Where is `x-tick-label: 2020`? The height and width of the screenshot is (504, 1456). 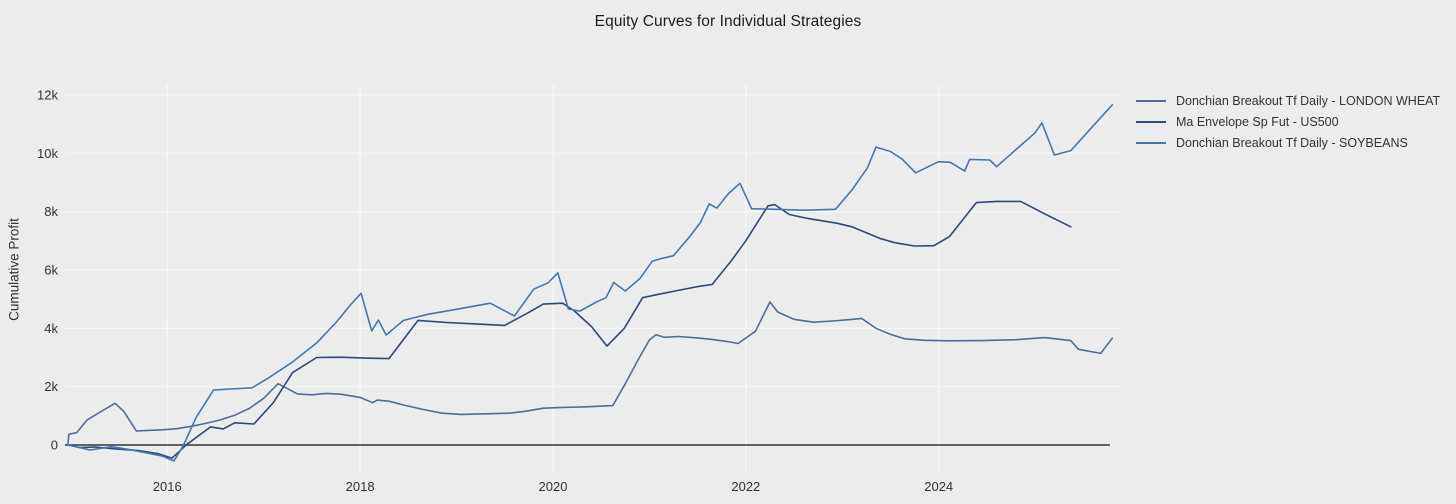 x-tick-label: 2020 is located at coordinates (553, 486).